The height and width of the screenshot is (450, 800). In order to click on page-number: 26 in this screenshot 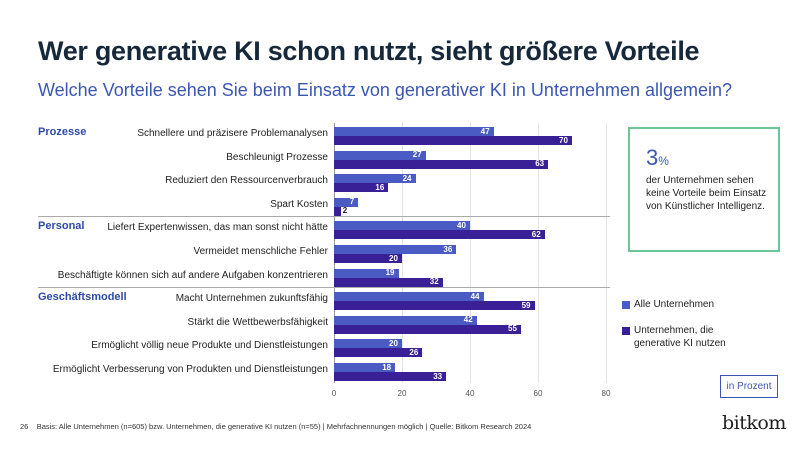, I will do `click(24, 426)`.